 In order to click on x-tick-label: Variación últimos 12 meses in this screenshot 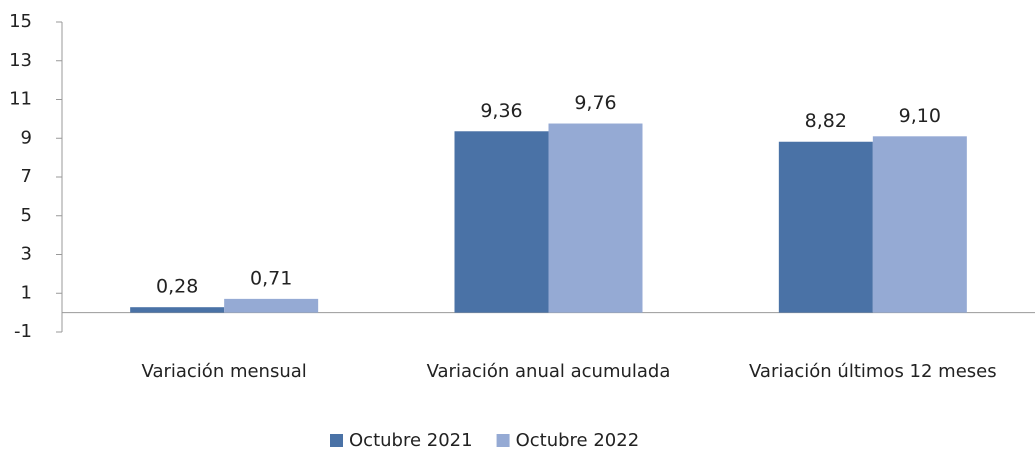, I will do `click(873, 371)`.